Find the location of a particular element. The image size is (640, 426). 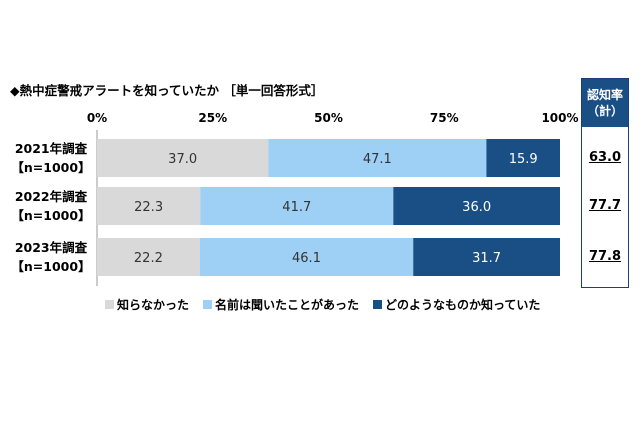

x-tick-label: 100% is located at coordinates (560, 118).